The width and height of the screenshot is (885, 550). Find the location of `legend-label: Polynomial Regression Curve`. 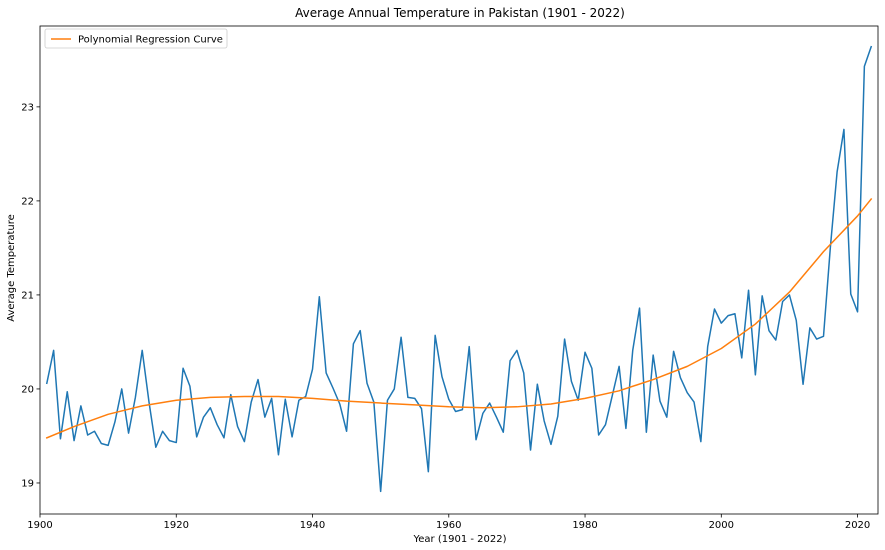

legend-label: Polynomial Regression Curve is located at coordinates (150, 40).